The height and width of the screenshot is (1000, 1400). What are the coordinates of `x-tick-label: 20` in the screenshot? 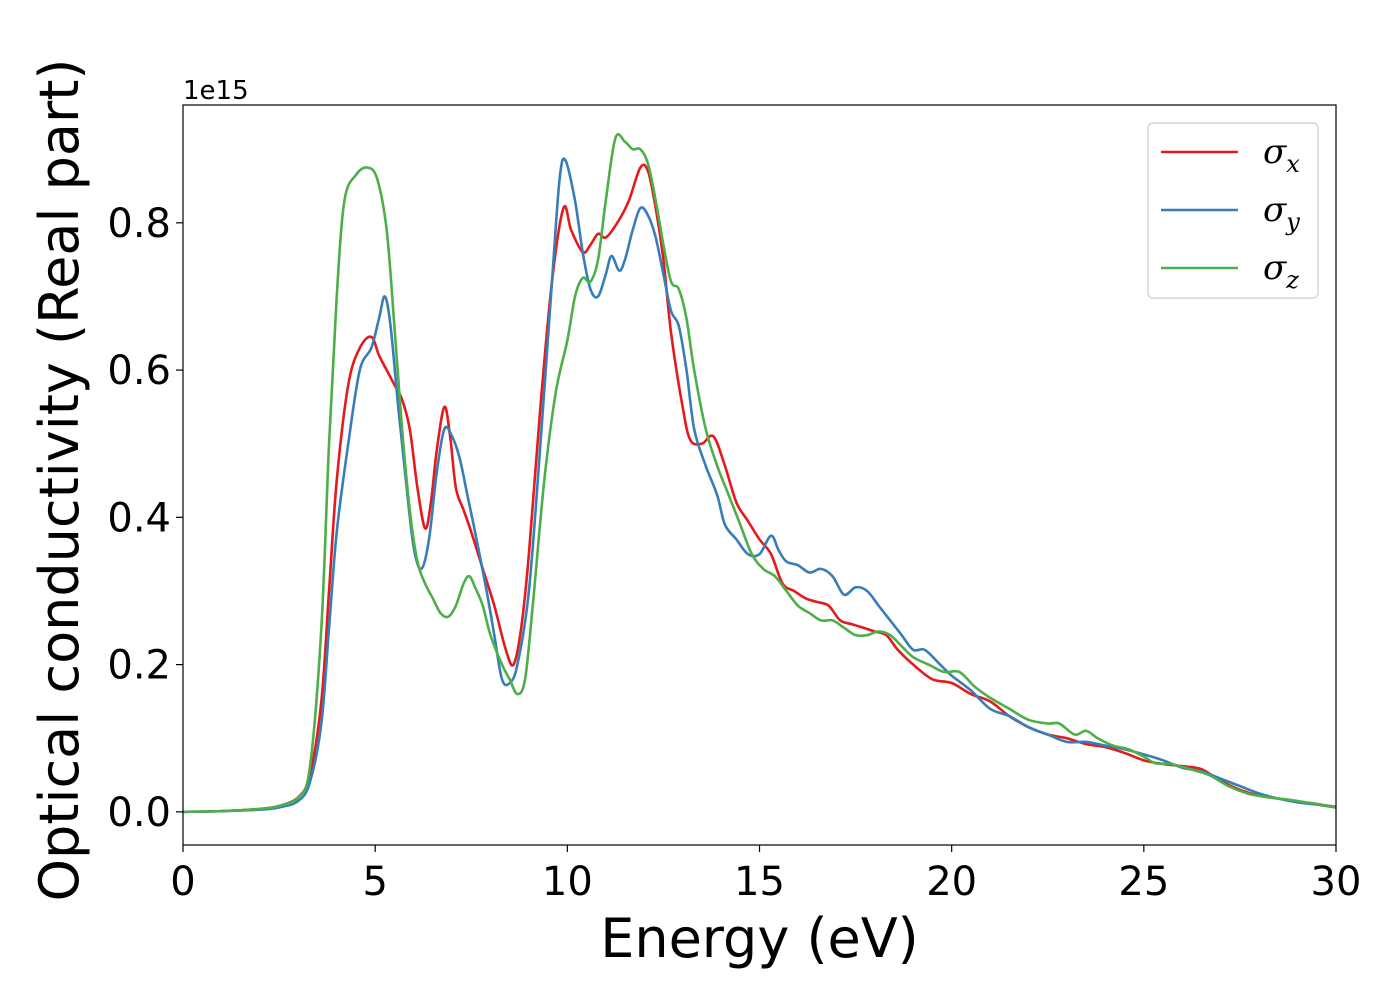 It's located at (951, 882).